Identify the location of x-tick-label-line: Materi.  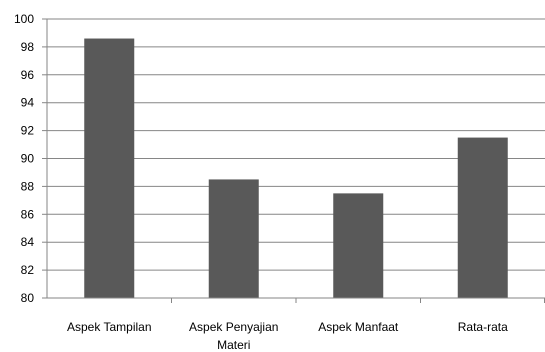
(233, 345).